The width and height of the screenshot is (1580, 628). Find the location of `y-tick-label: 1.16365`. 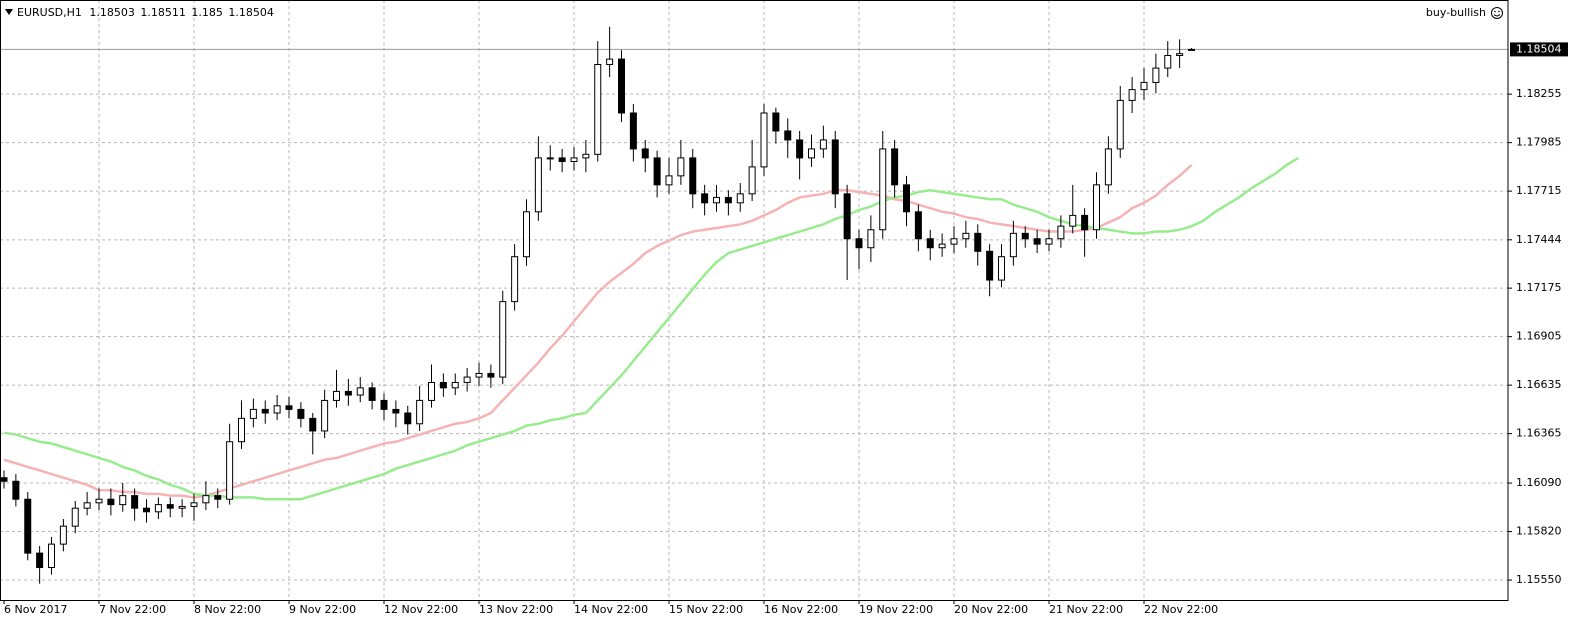

y-tick-label: 1.16365 is located at coordinates (1539, 433).